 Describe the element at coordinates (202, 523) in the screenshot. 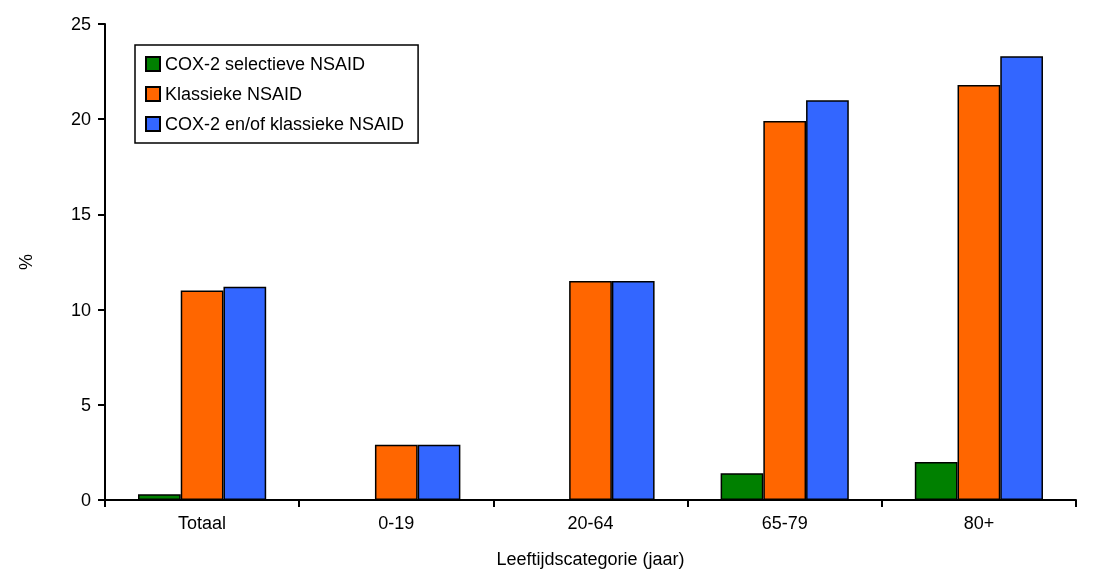

I see `x-tick-label: Totaal` at that location.